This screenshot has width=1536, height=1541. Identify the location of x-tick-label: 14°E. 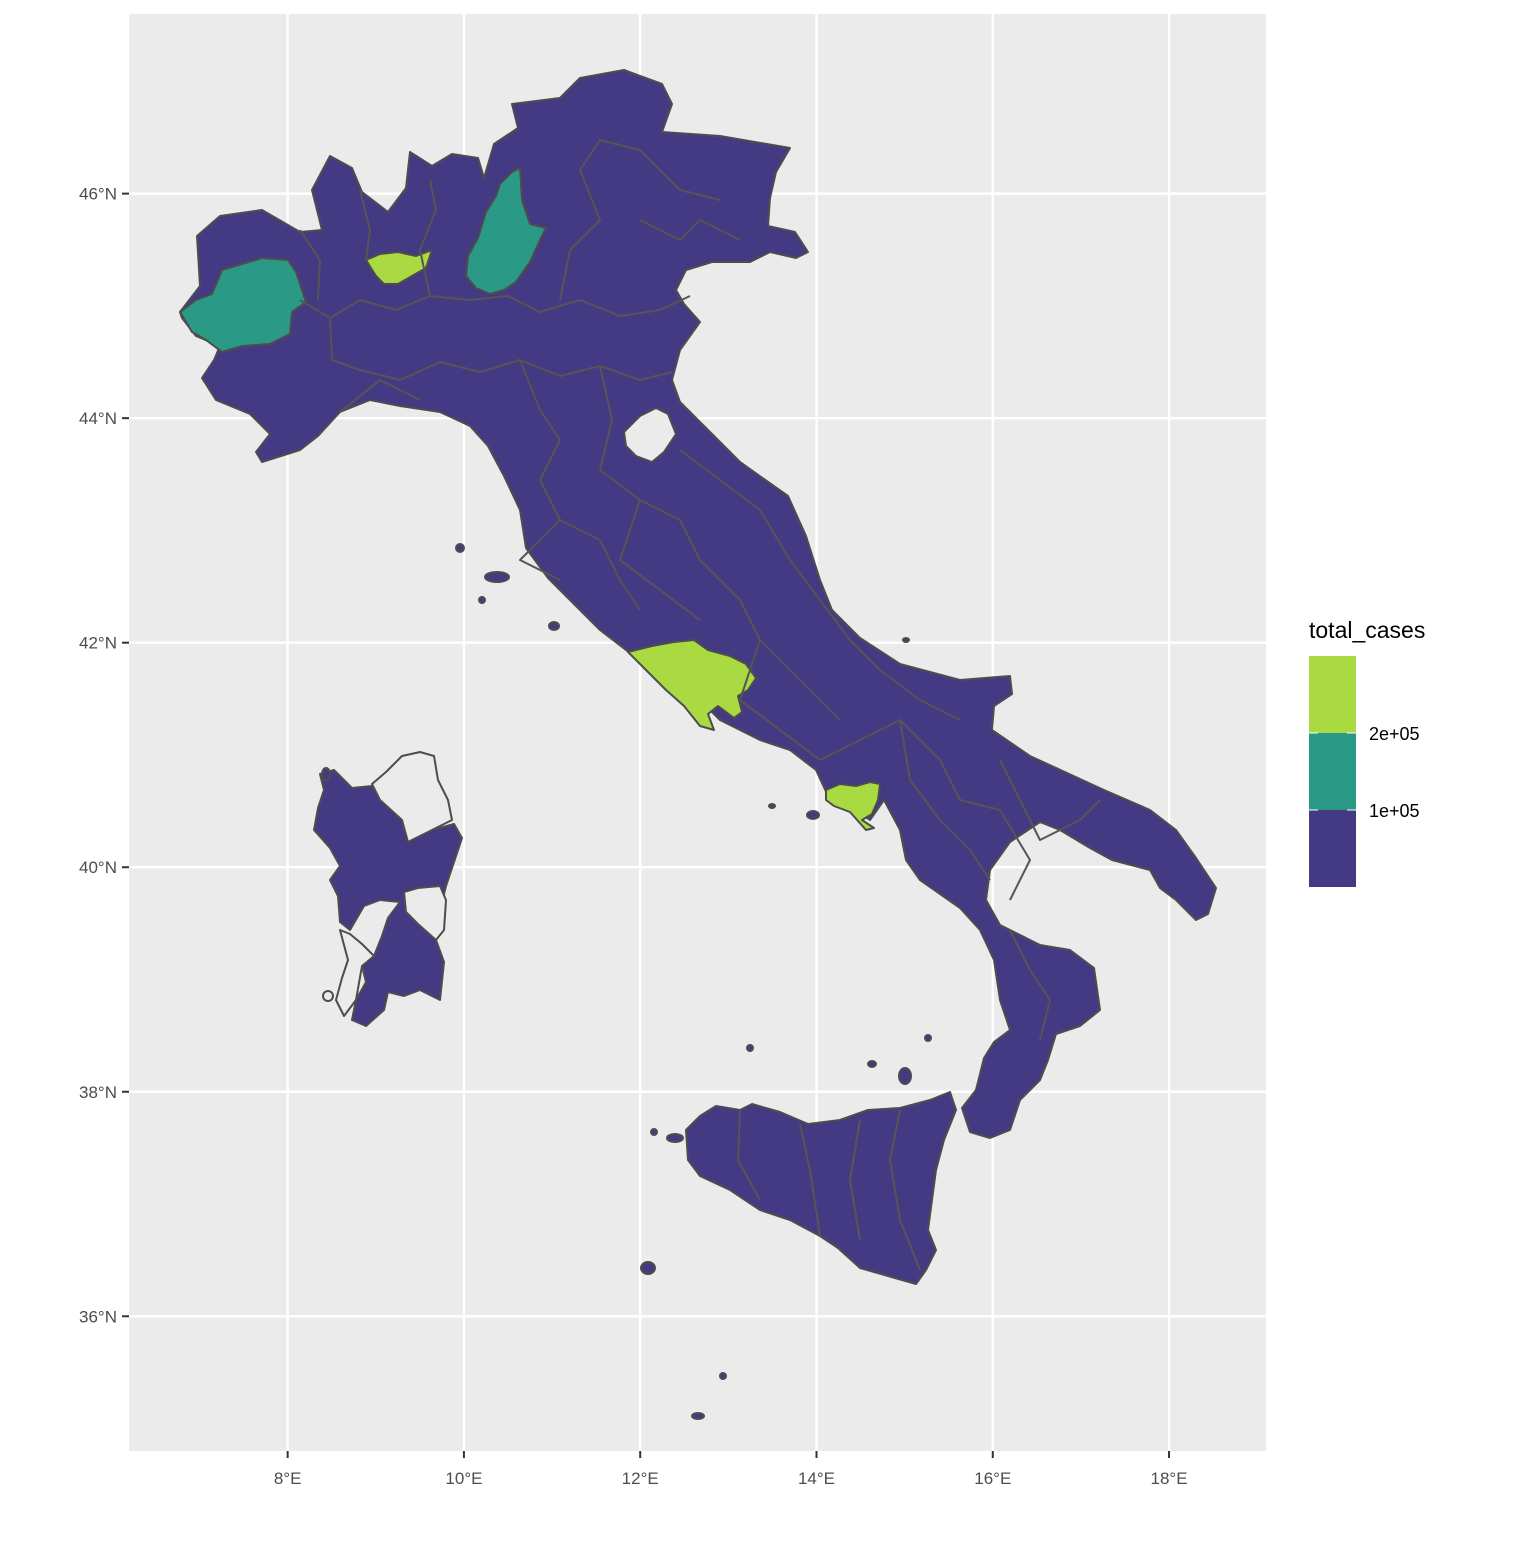
(816, 1478).